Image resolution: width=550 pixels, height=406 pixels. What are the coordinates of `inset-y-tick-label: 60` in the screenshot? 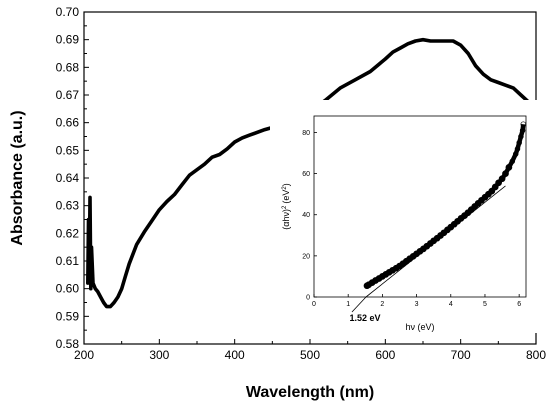 It's located at (306, 174).